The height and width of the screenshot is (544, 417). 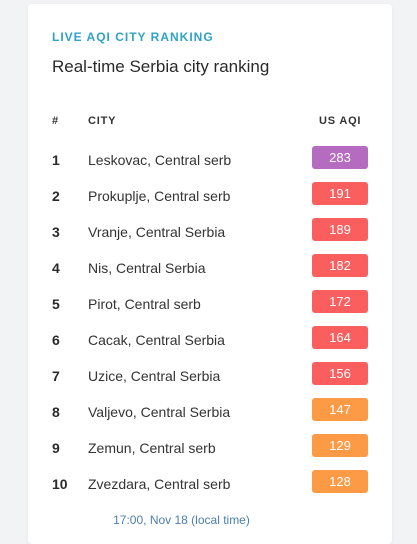 I want to click on aqi-badge: 164, so click(x=340, y=337).